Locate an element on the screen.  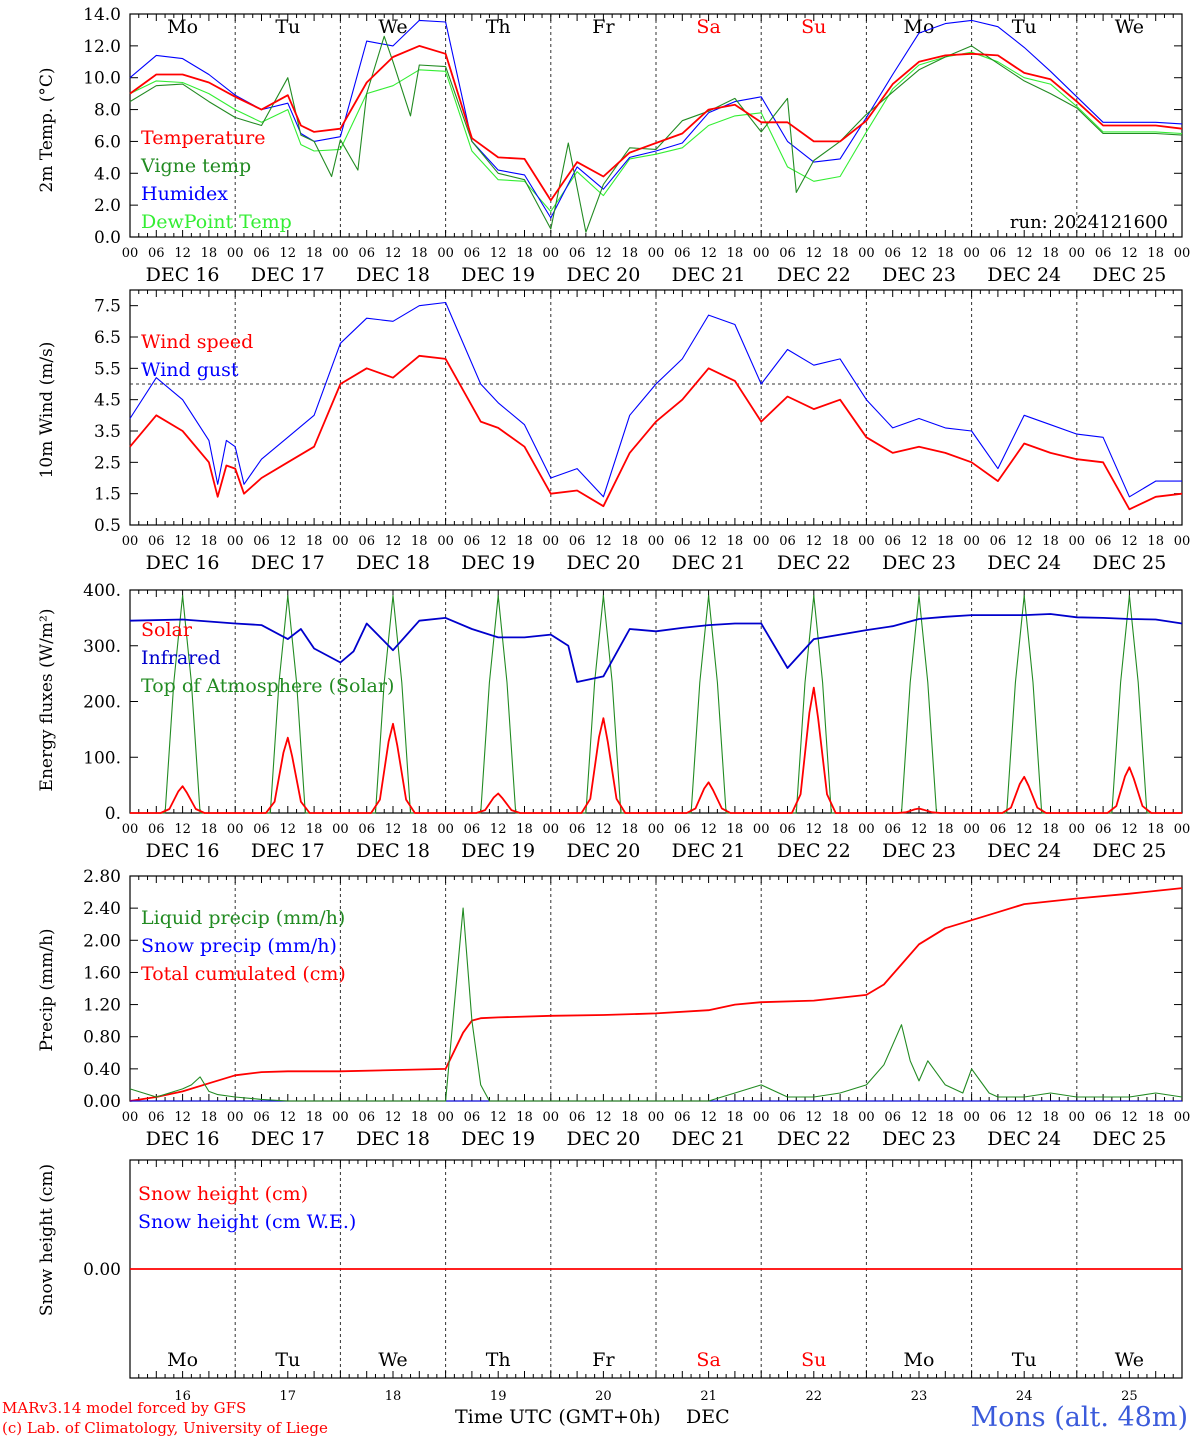
y-tick-label: 2.40 is located at coordinates (102, 909).